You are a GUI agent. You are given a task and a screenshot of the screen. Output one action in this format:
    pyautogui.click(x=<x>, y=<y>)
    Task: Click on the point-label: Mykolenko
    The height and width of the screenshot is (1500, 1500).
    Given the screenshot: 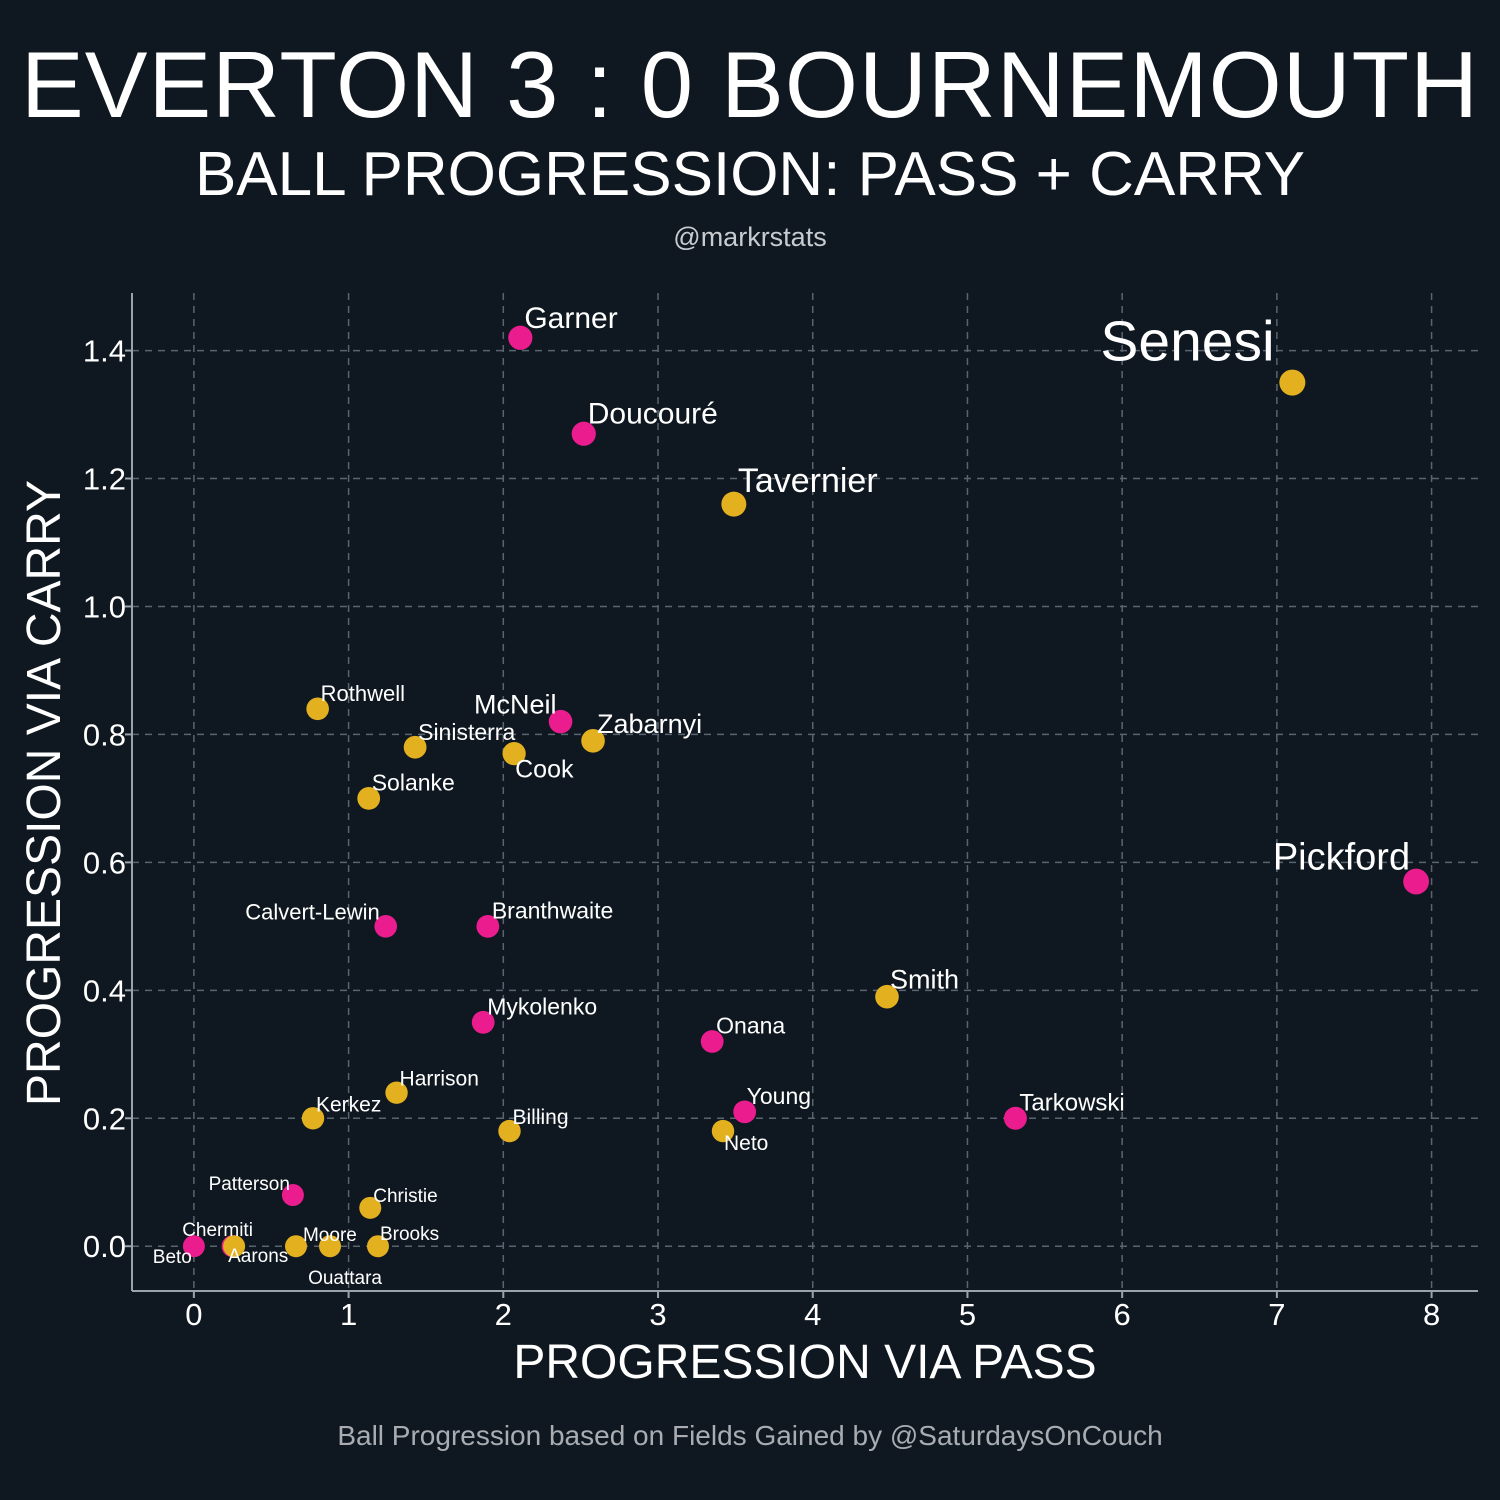 What is the action you would take?
    pyautogui.click(x=542, y=1006)
    